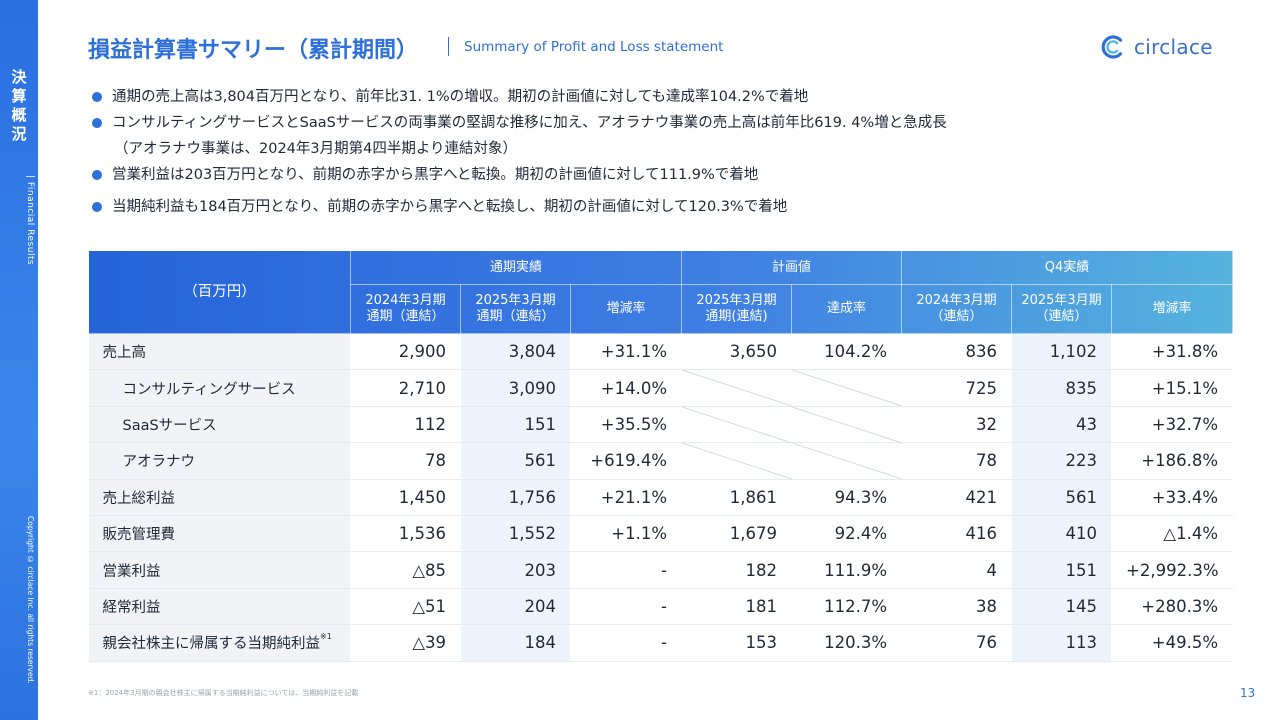  Describe the element at coordinates (219, 425) in the screenshot. I see `row-label: SaaSサービス` at that location.